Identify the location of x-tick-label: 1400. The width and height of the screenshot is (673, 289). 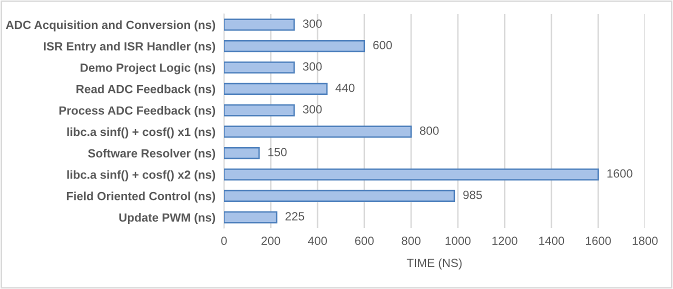
(551, 241).